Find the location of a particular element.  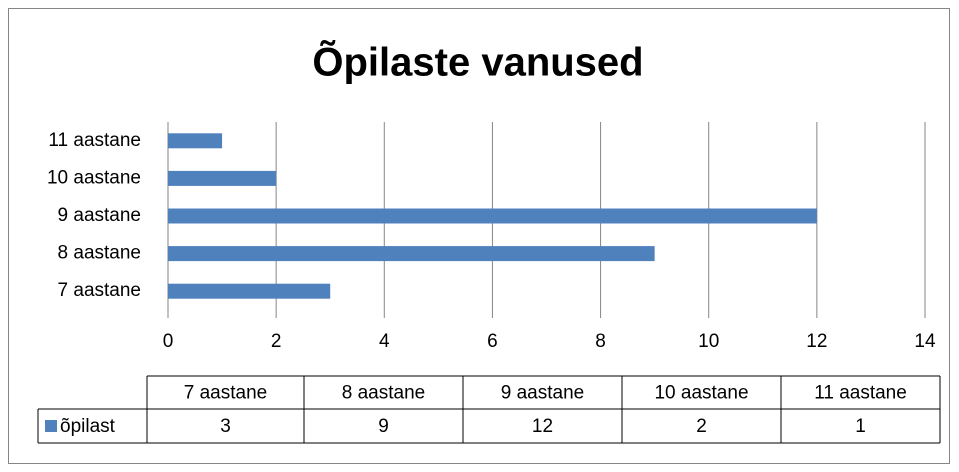

table-header: 10 aastane is located at coordinates (701, 393).